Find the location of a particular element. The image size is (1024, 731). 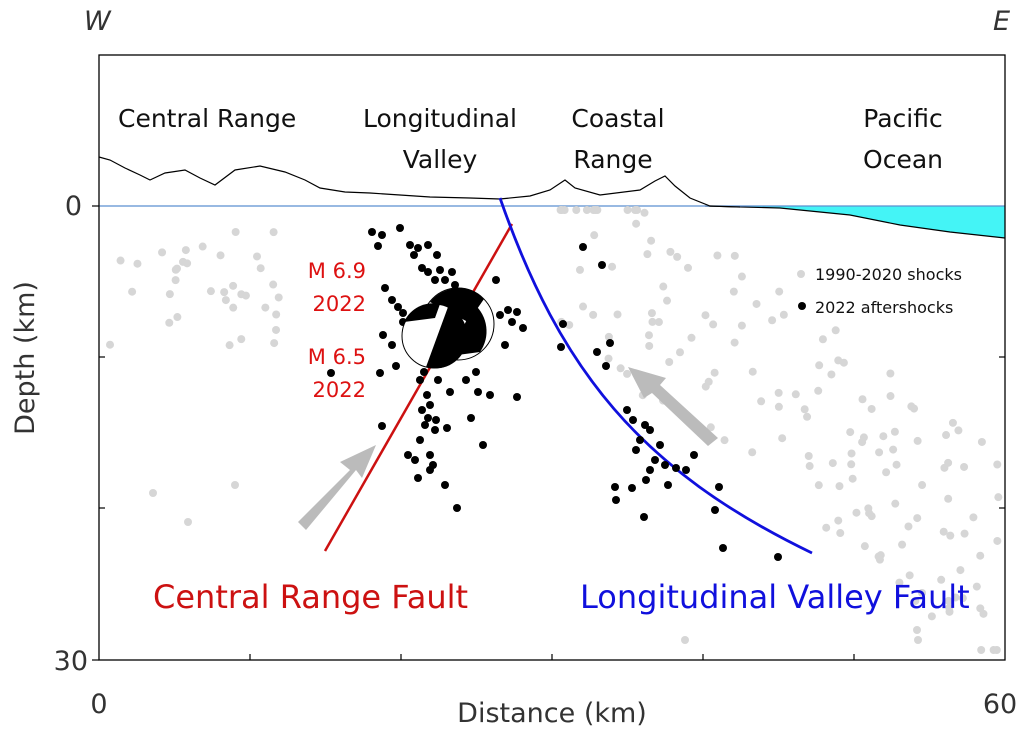

motion-arrow-east is located at coordinates (673, 406).